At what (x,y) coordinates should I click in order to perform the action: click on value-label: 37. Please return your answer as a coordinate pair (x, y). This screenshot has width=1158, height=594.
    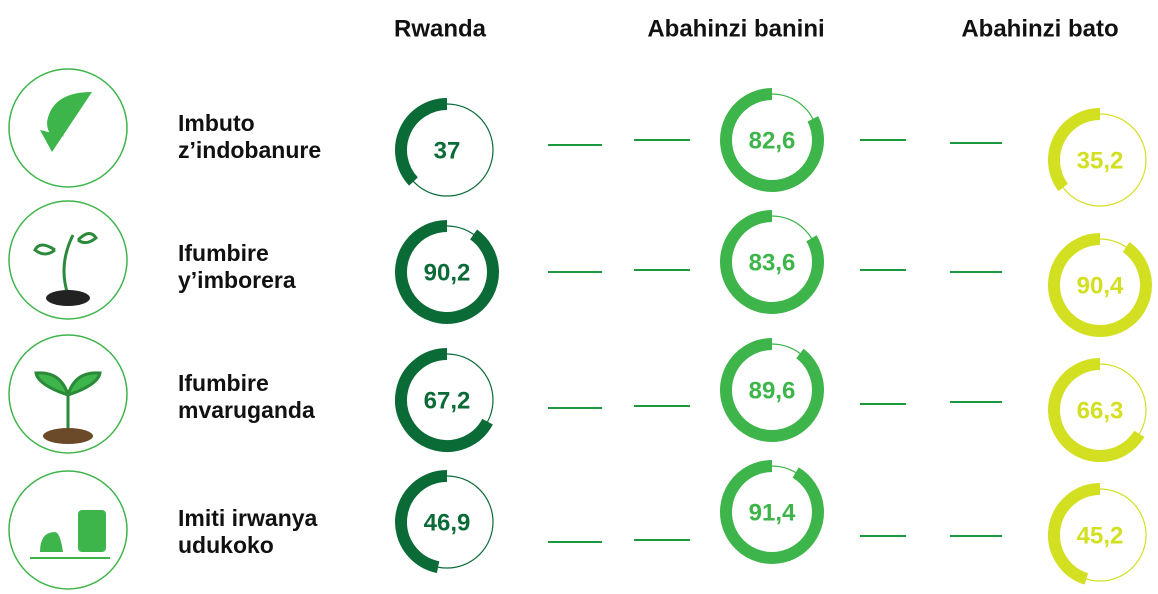
    Looking at the image, I should click on (447, 150).